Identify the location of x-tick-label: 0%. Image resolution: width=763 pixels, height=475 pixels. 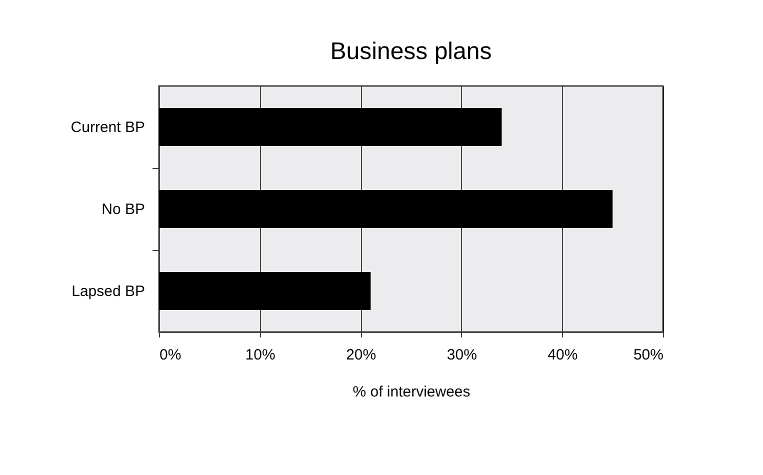
(171, 355).